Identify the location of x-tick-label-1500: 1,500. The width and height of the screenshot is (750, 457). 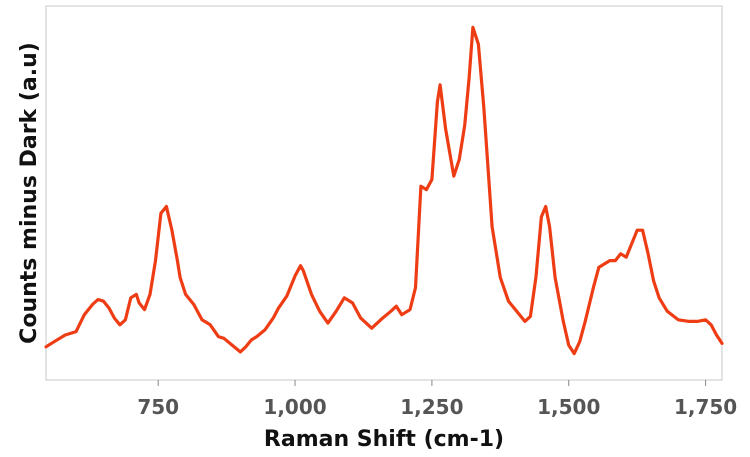
(568, 407).